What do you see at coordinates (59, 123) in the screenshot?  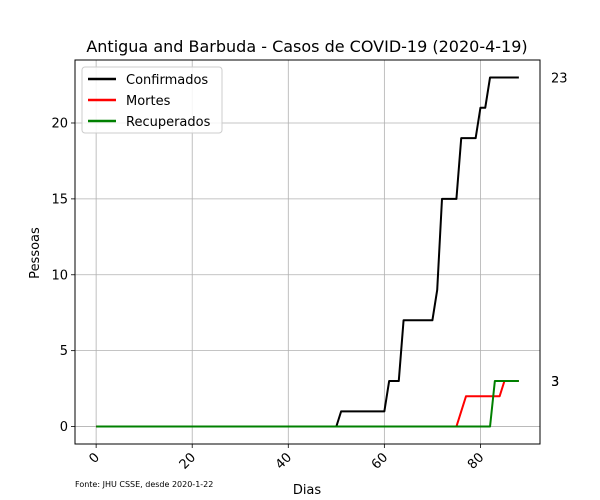 I see `y-tick-label: 20` at bounding box center [59, 123].